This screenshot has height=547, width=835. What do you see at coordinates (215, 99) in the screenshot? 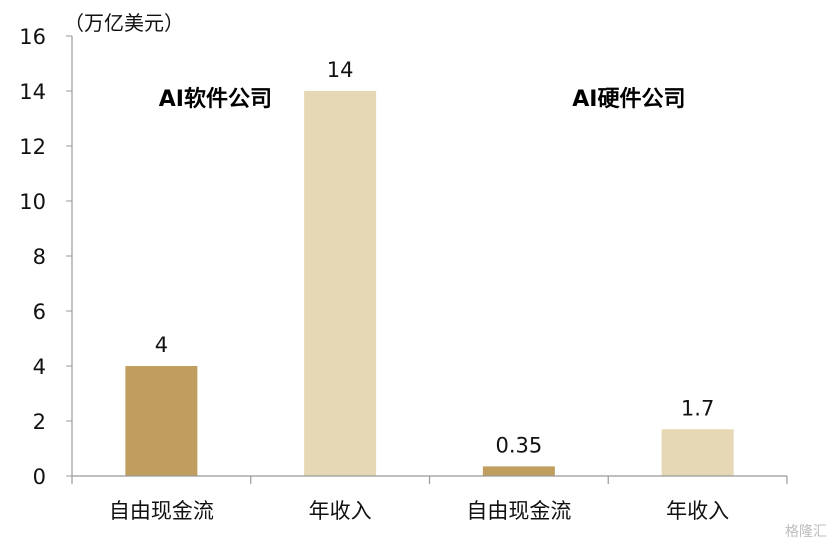
I see `group-label: AI软件公司` at bounding box center [215, 99].